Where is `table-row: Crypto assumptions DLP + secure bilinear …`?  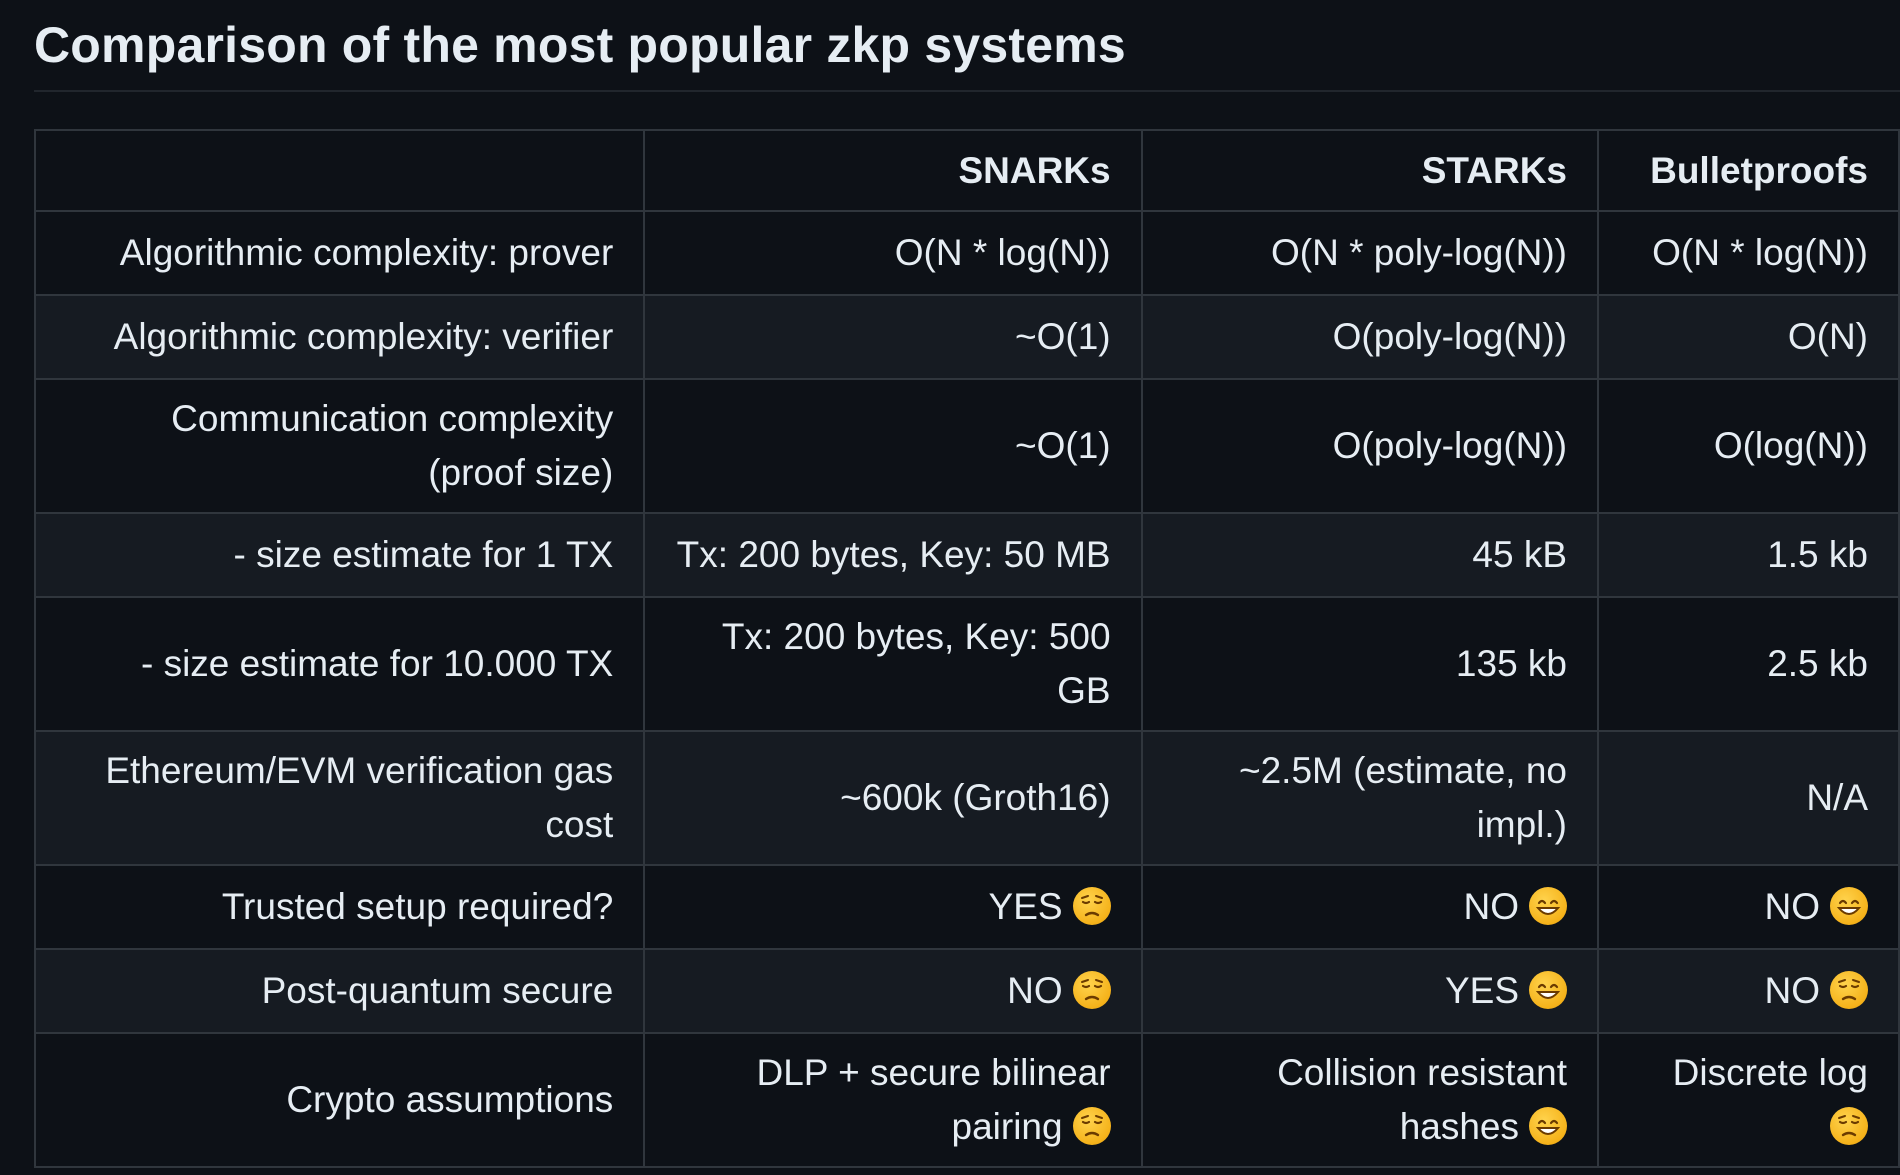
table-row: Crypto assumptions DLP + secure bilinear … is located at coordinates (966, 1100).